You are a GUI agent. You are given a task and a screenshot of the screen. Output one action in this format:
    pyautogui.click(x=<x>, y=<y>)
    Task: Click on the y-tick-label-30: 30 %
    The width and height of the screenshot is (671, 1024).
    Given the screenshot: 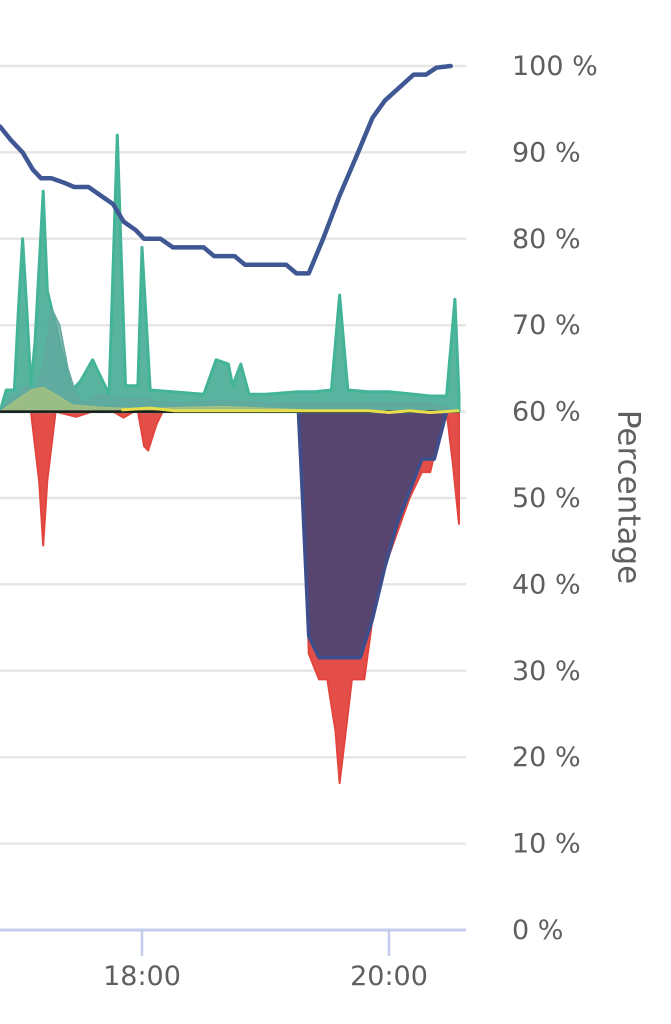 What is the action you would take?
    pyautogui.click(x=546, y=671)
    